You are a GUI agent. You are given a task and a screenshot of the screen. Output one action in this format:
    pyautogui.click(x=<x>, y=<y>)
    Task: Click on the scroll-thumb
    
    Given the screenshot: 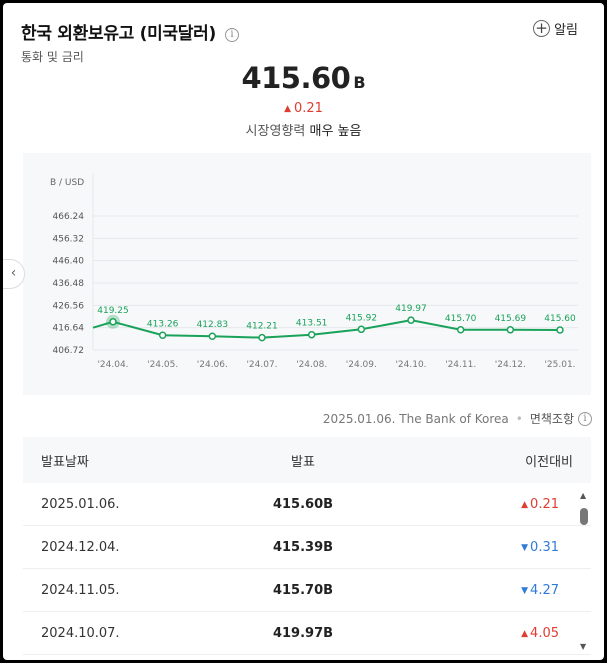 What is the action you would take?
    pyautogui.click(x=584, y=516)
    